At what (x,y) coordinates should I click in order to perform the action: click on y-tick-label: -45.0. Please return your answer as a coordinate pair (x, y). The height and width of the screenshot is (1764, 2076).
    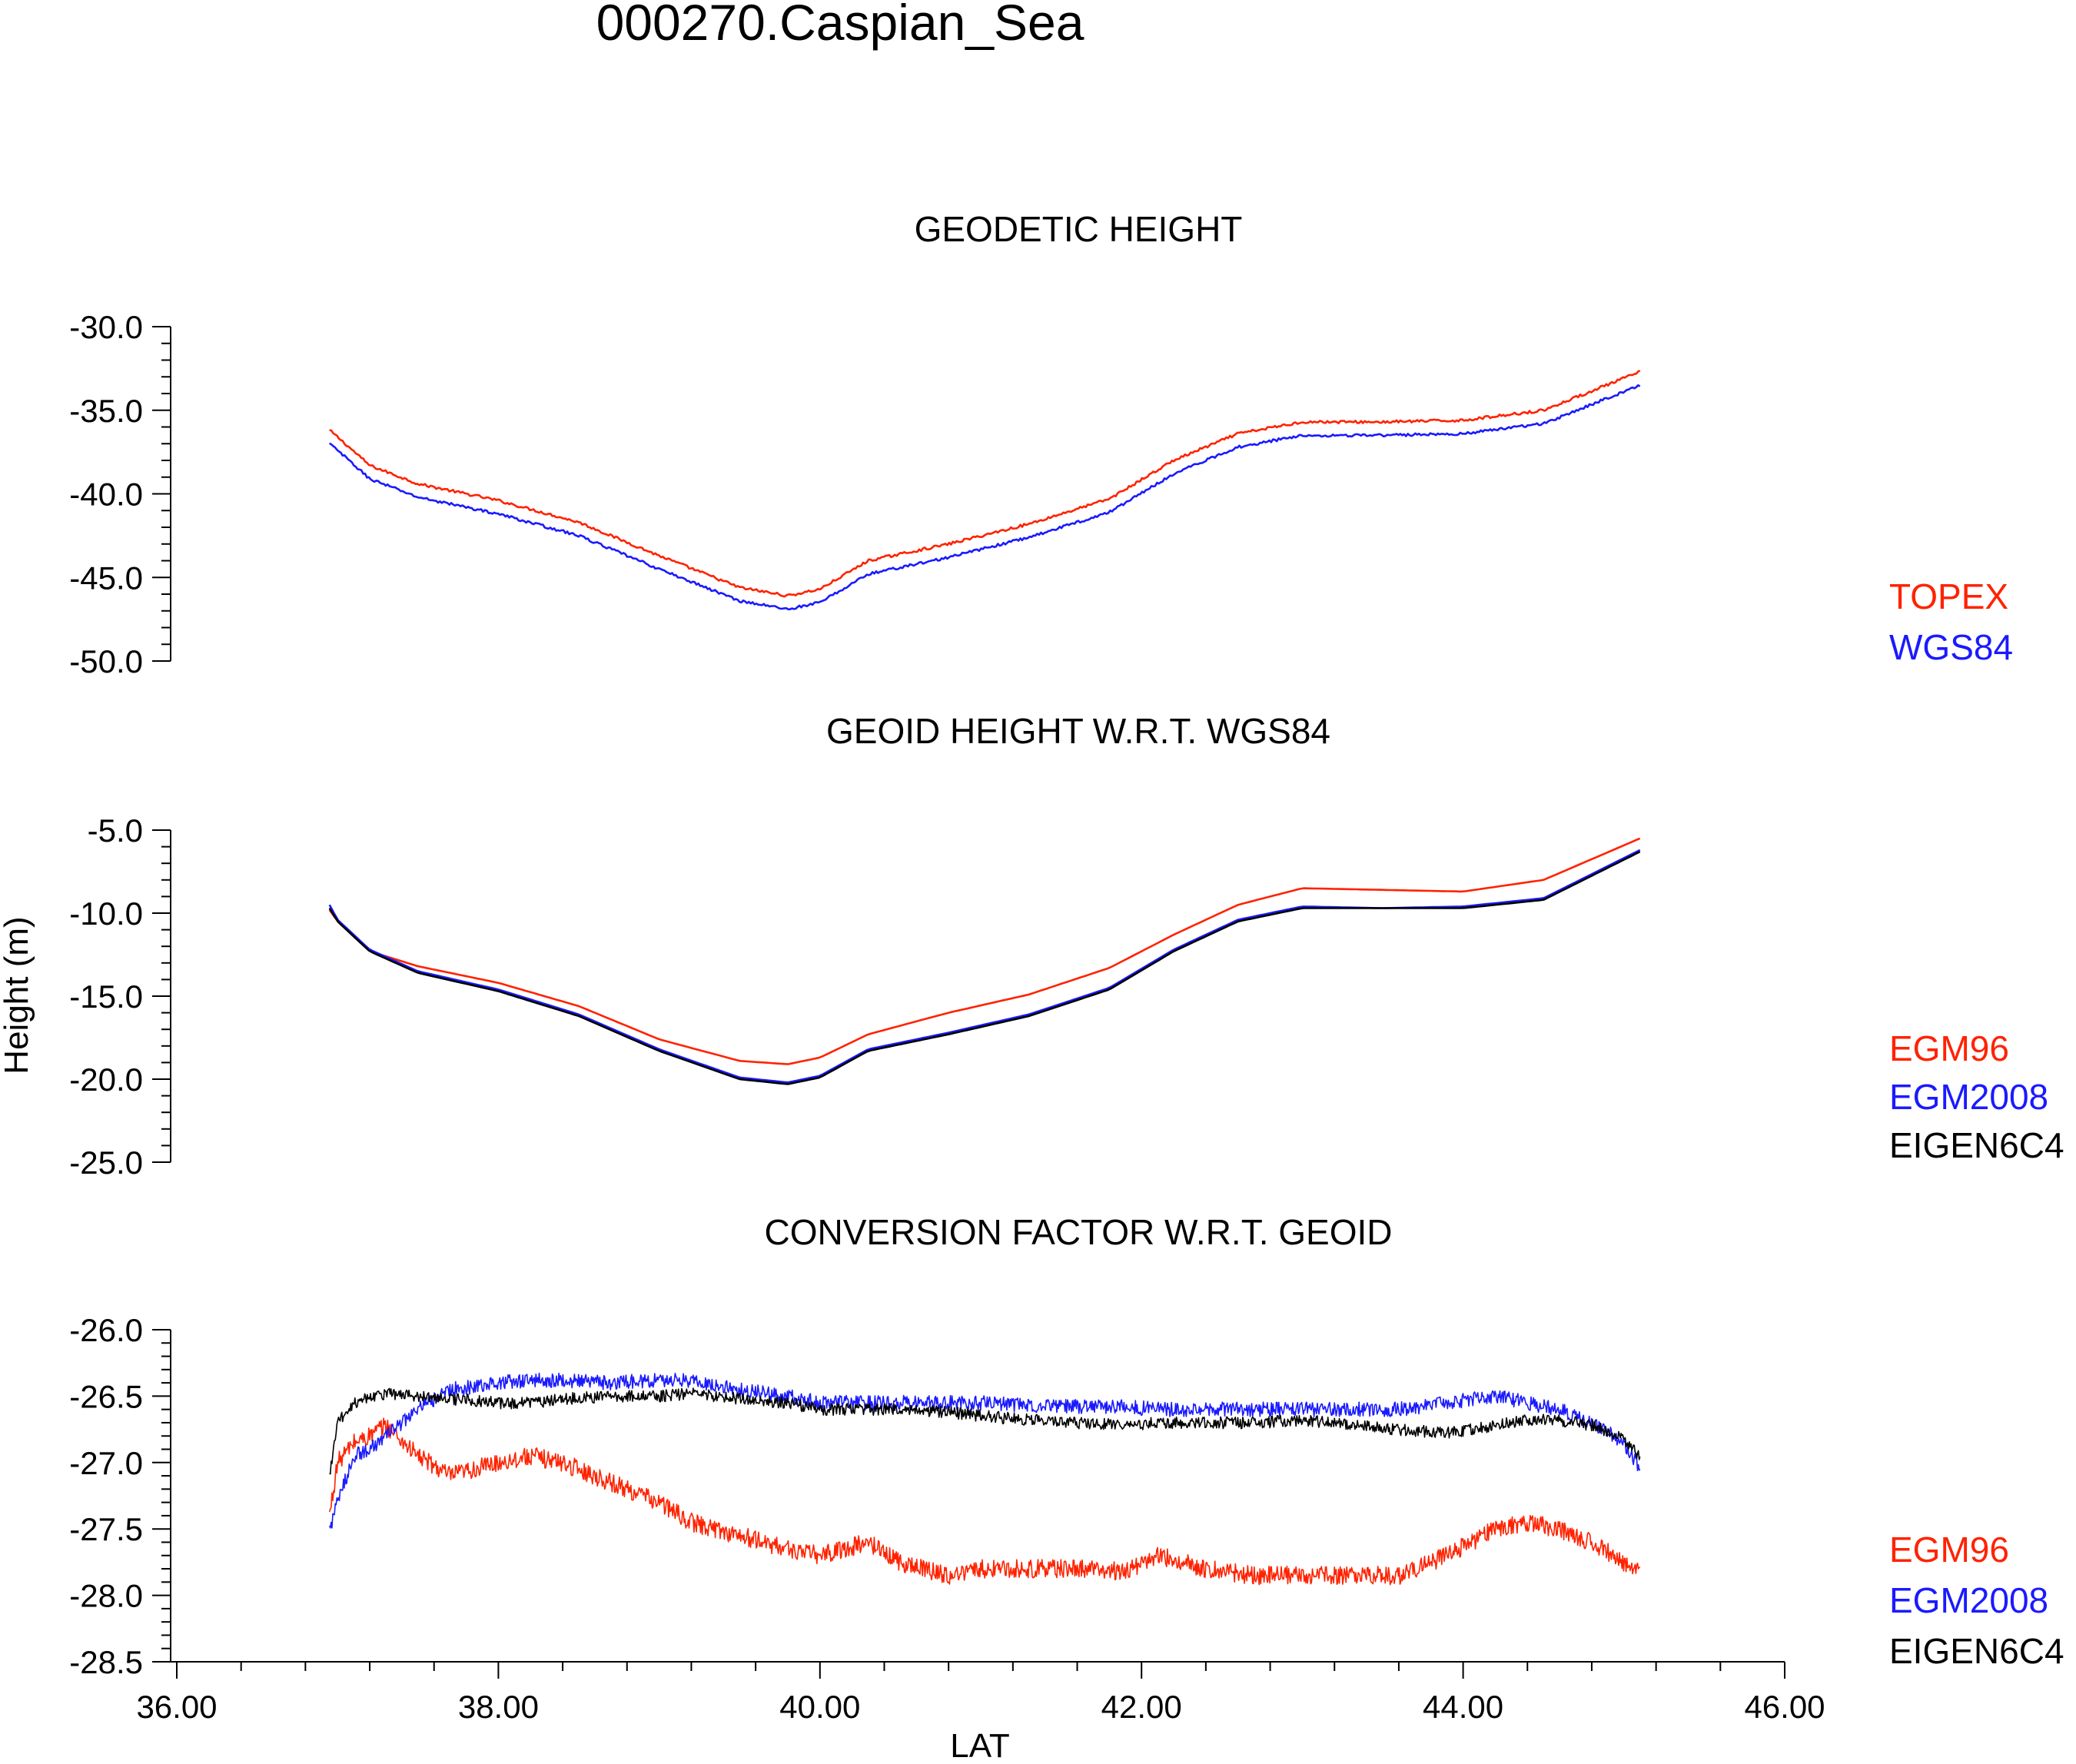
    Looking at the image, I should click on (106, 578).